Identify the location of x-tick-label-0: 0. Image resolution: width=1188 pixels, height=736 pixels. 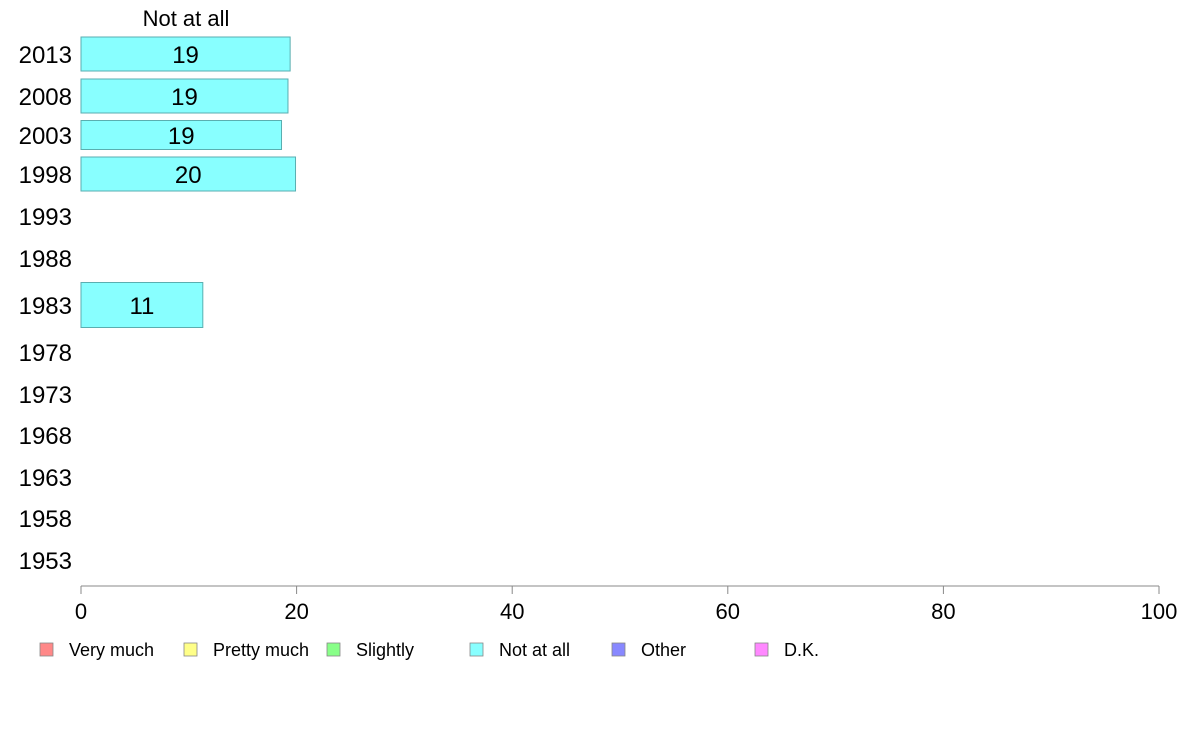
(81, 611).